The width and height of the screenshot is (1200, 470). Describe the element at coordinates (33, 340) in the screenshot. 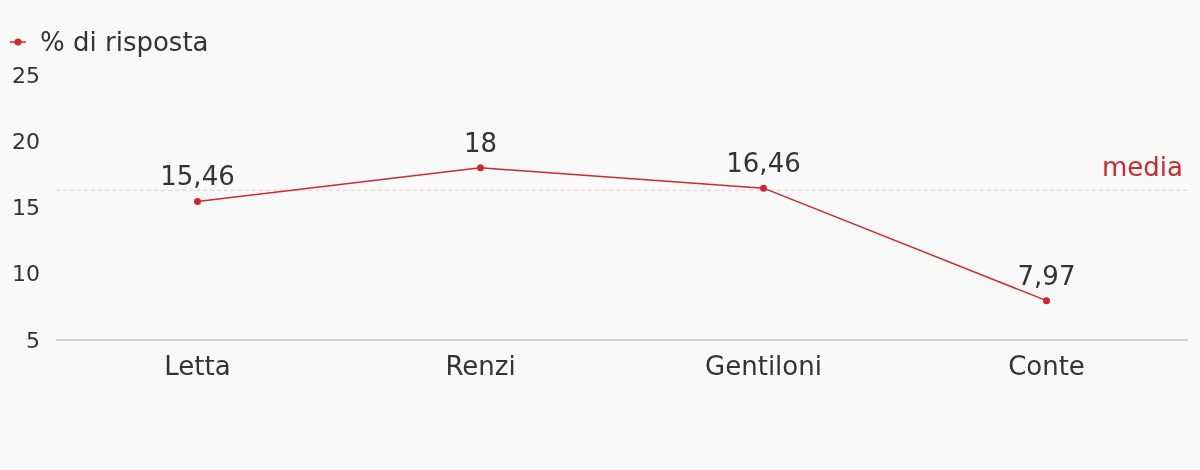

I see `y-tick-label: 5` at that location.